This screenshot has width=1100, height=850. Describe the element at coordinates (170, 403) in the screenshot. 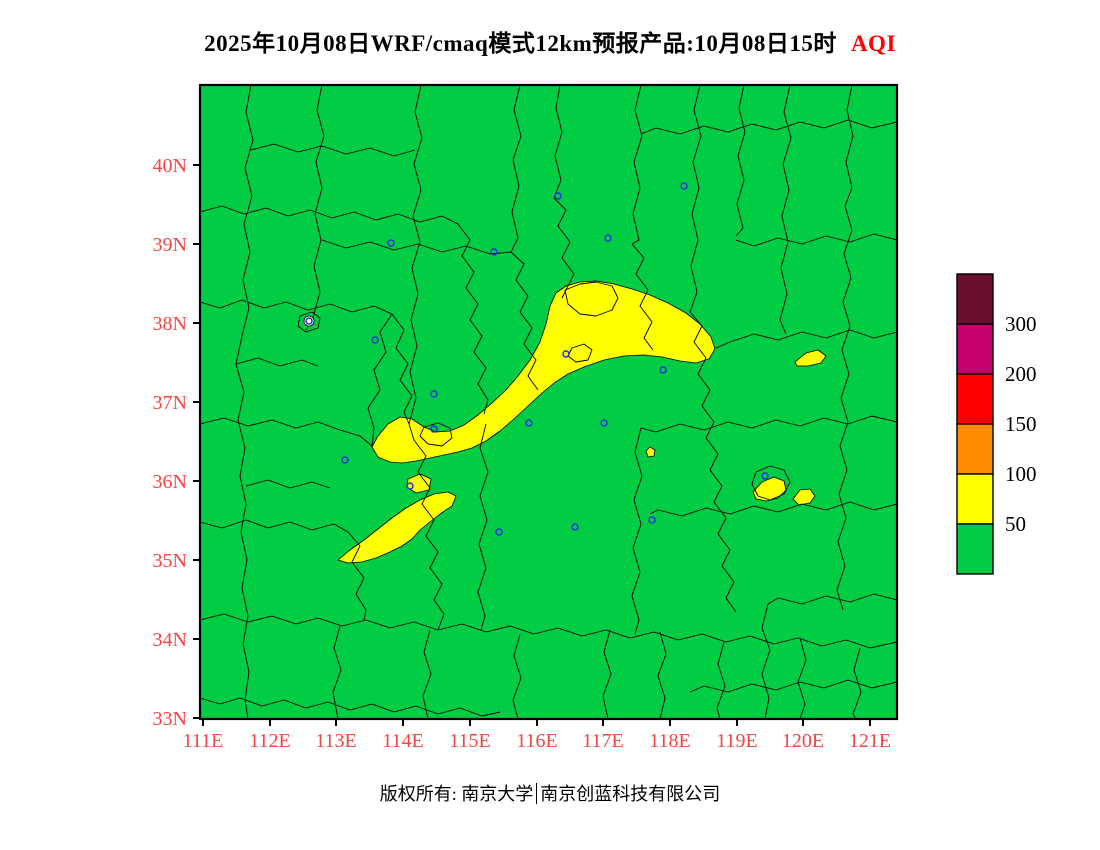

I see `lat-tick-label: 37N` at that location.